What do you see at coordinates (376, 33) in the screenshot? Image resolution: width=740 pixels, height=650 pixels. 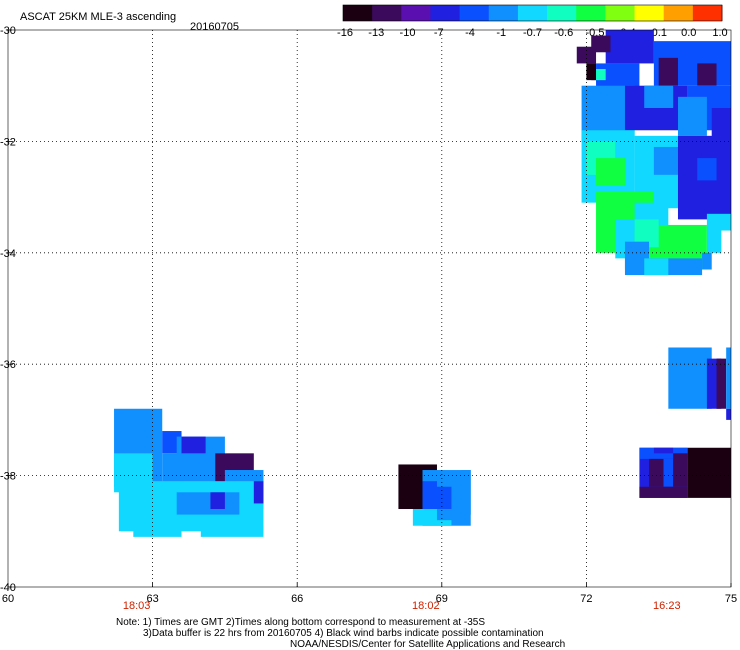 I see `colorbar-tick-label: -13` at bounding box center [376, 33].